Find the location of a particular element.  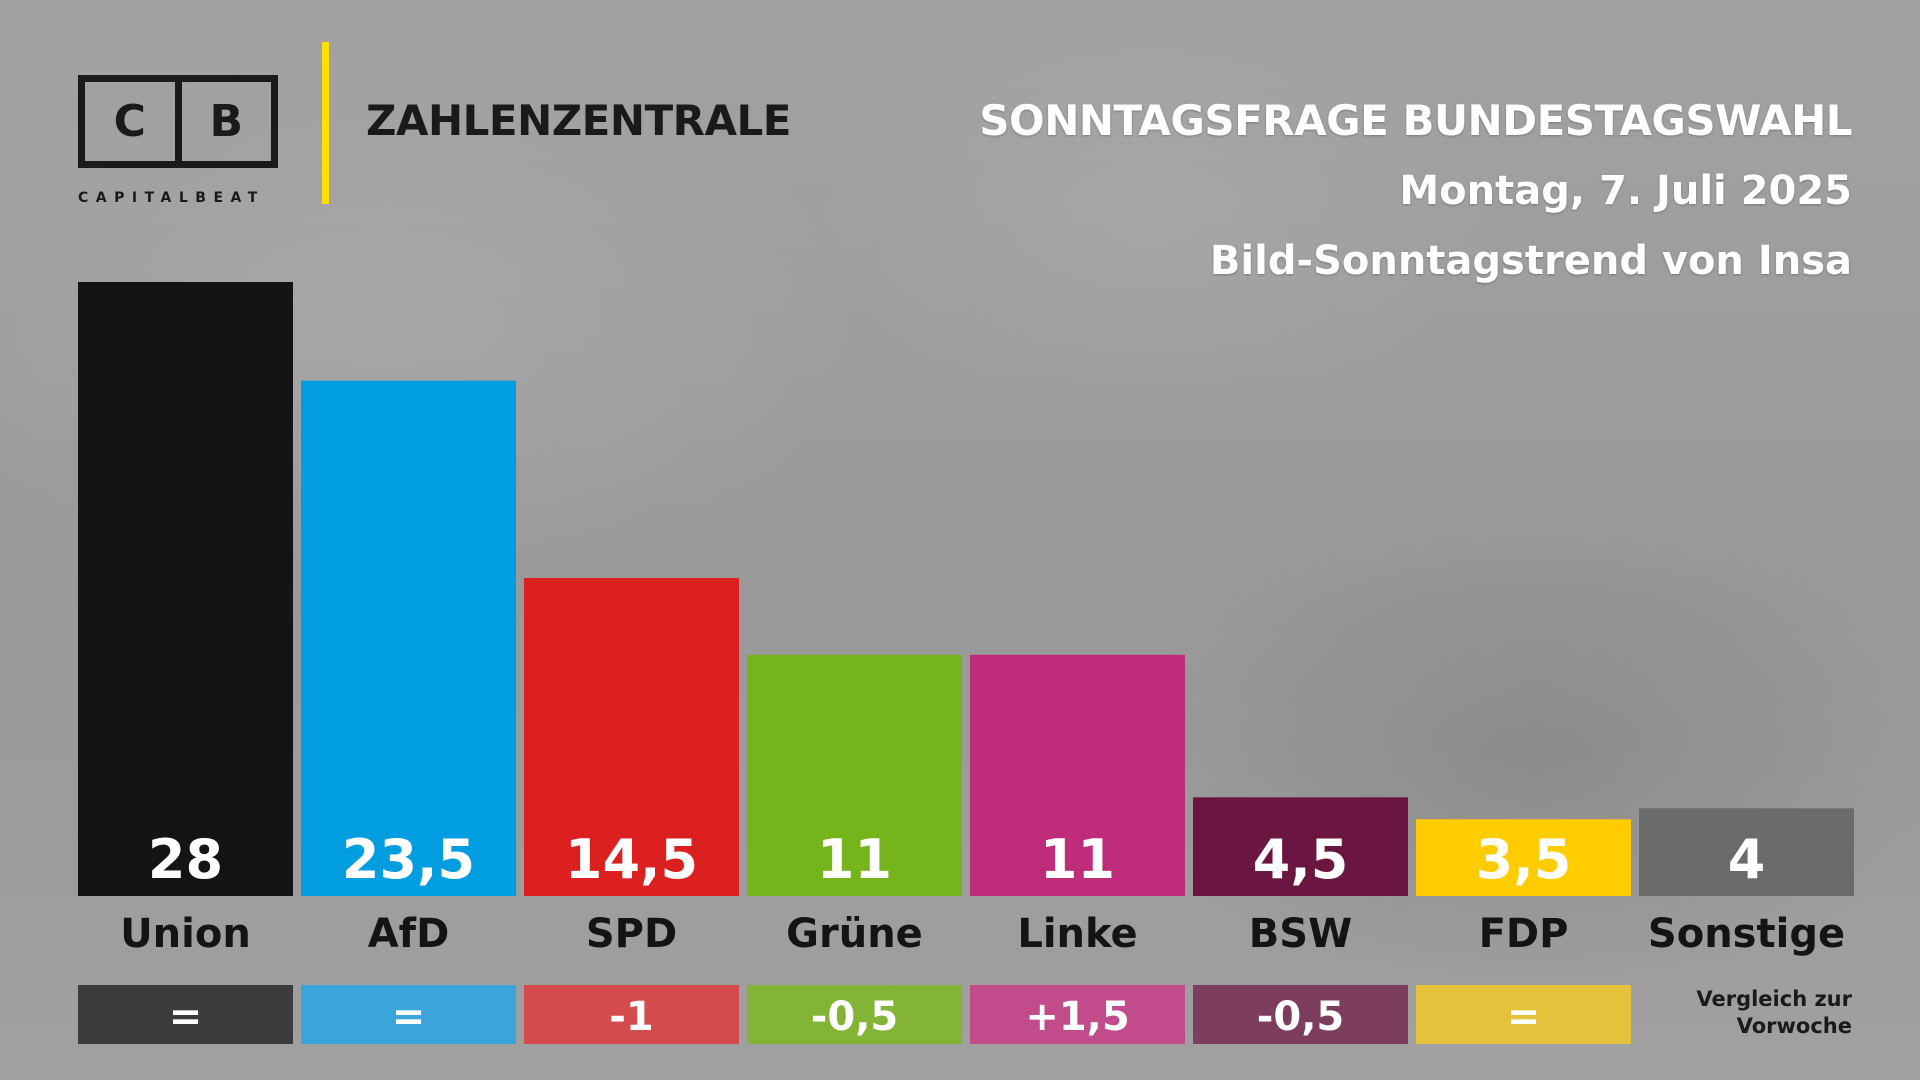

logo-letter-b: B is located at coordinates (226, 121).